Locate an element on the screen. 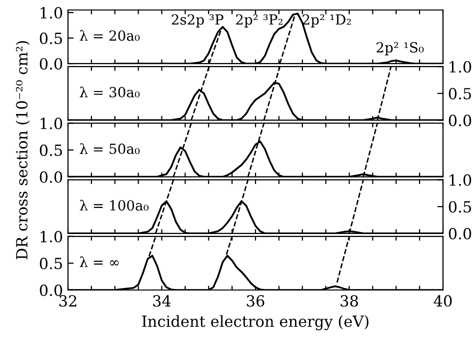 The image size is (474, 343). x-tick-label: 40 is located at coordinates (443, 301).